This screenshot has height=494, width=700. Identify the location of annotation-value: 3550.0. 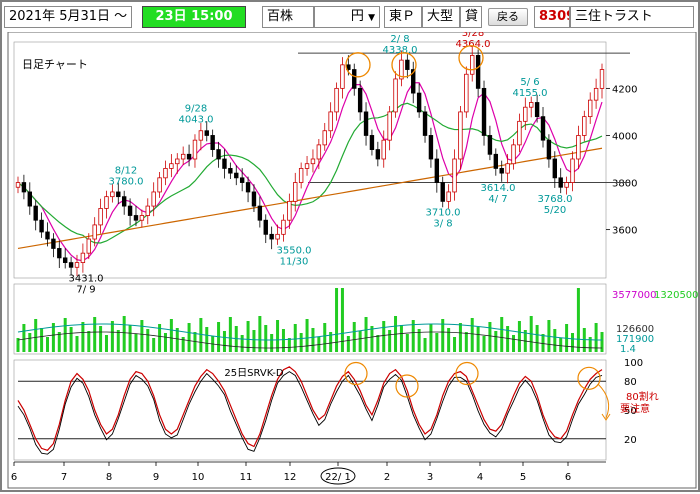
(294, 250).